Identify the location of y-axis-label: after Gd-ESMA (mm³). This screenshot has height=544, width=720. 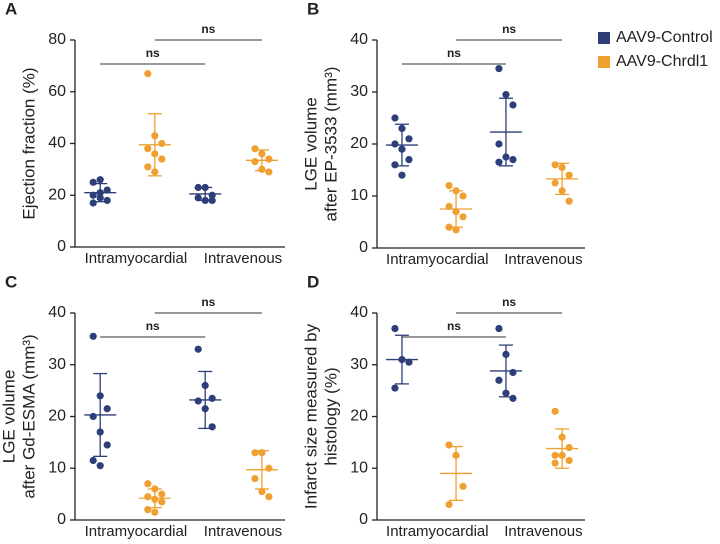
(28, 416).